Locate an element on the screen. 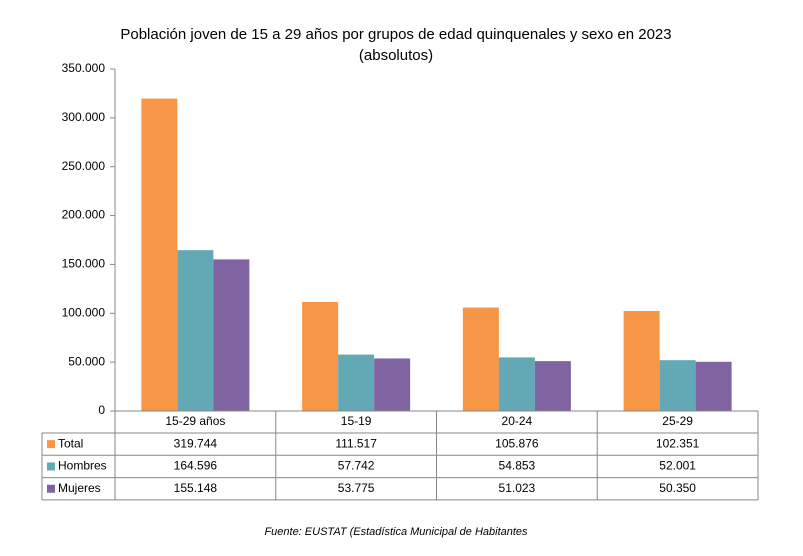 This screenshot has height=556, width=803. chart-subtitle: (absolutos) is located at coordinates (396, 55).